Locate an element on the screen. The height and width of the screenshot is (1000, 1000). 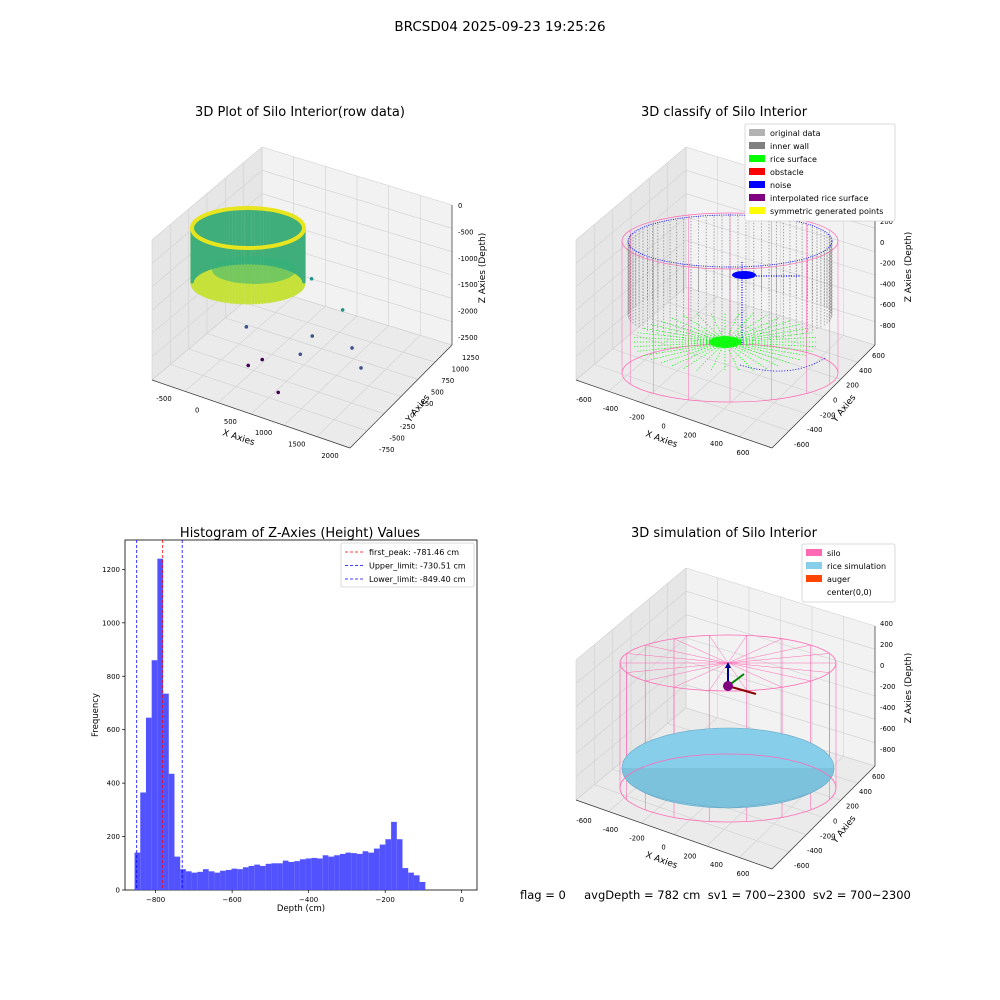
sim-x-tick: -600 is located at coordinates (583, 821).